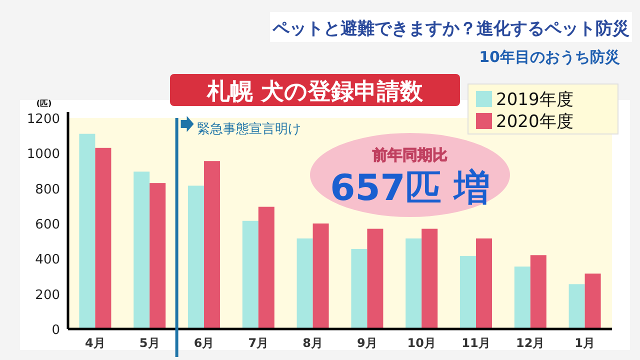 The height and width of the screenshot is (360, 640). What do you see at coordinates (56, 330) in the screenshot?
I see `y-tick-label: 0` at bounding box center [56, 330].